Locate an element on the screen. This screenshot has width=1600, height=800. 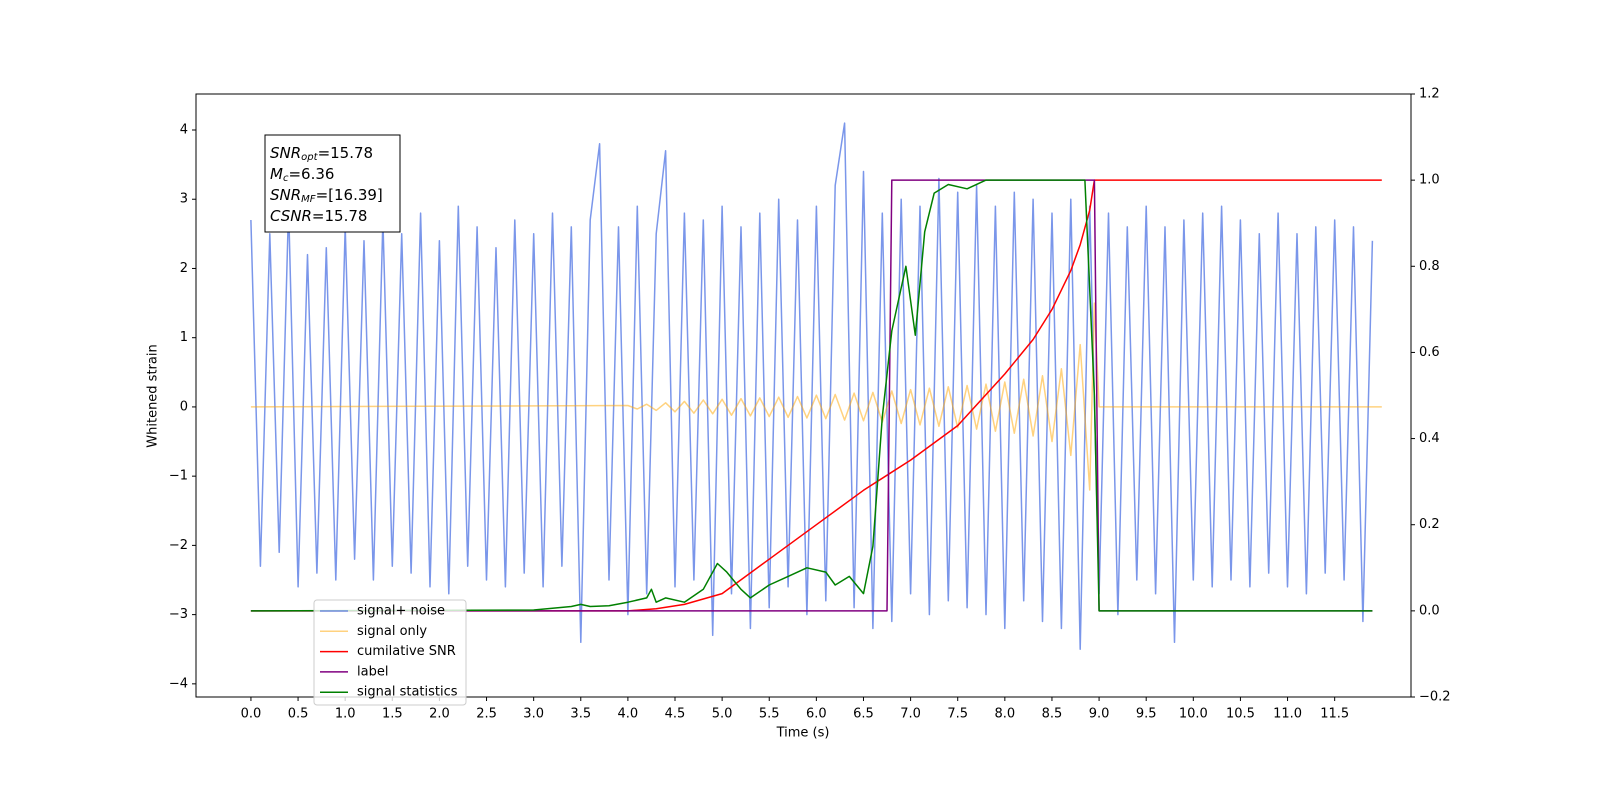
x-tick-label: 6.0 is located at coordinates (816, 714).